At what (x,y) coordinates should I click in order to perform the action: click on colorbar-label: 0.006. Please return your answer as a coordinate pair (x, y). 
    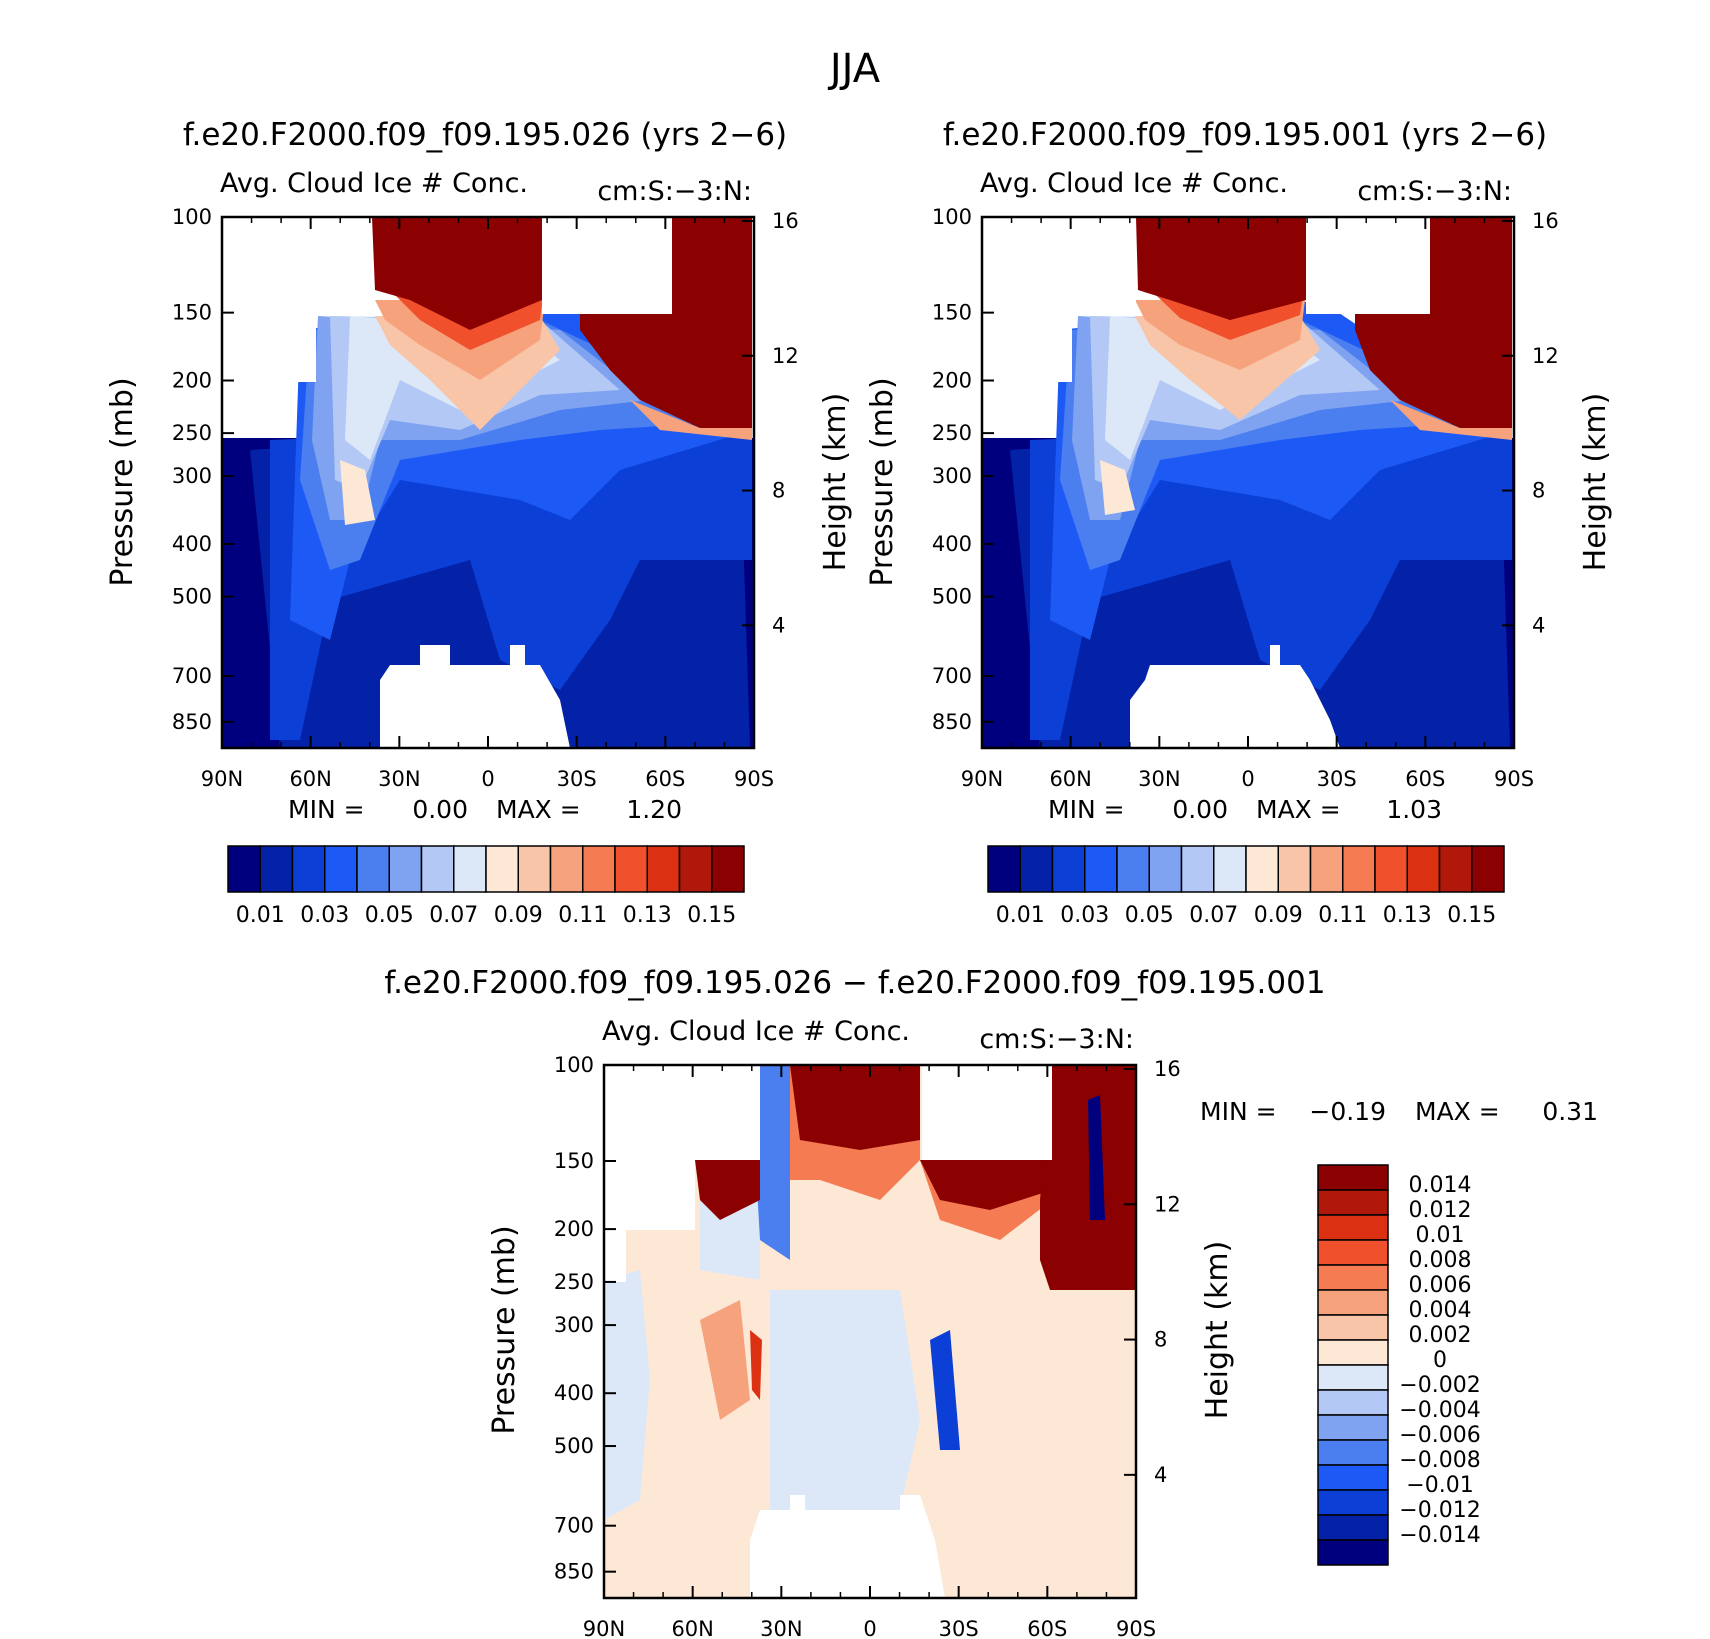
    Looking at the image, I should click on (1440, 1285).